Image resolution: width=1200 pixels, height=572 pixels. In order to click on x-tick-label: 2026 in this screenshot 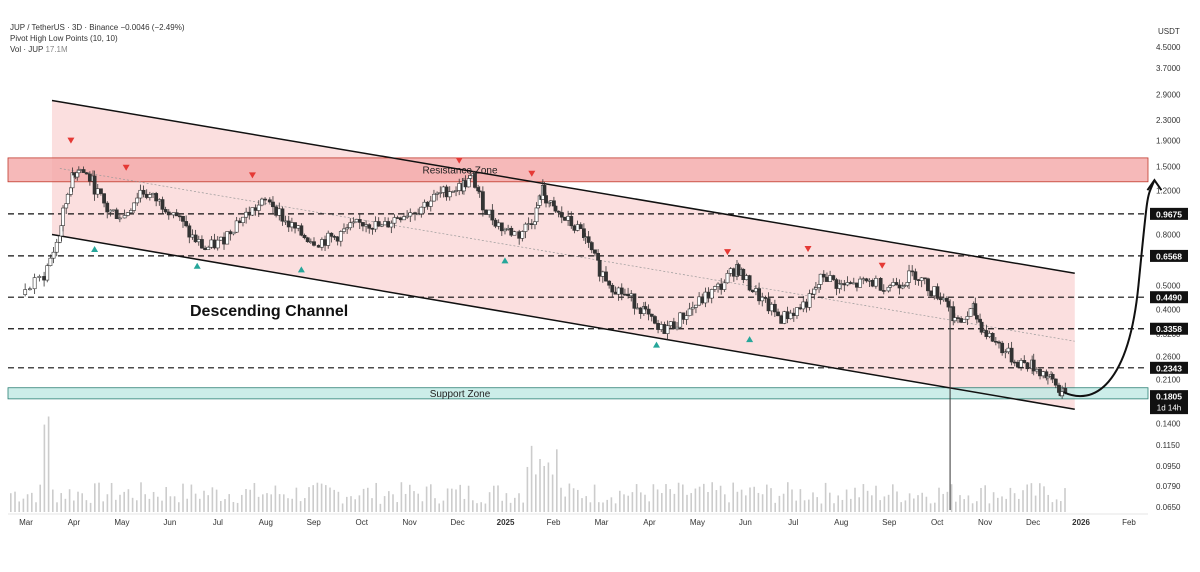, I will do `click(1081, 522)`.